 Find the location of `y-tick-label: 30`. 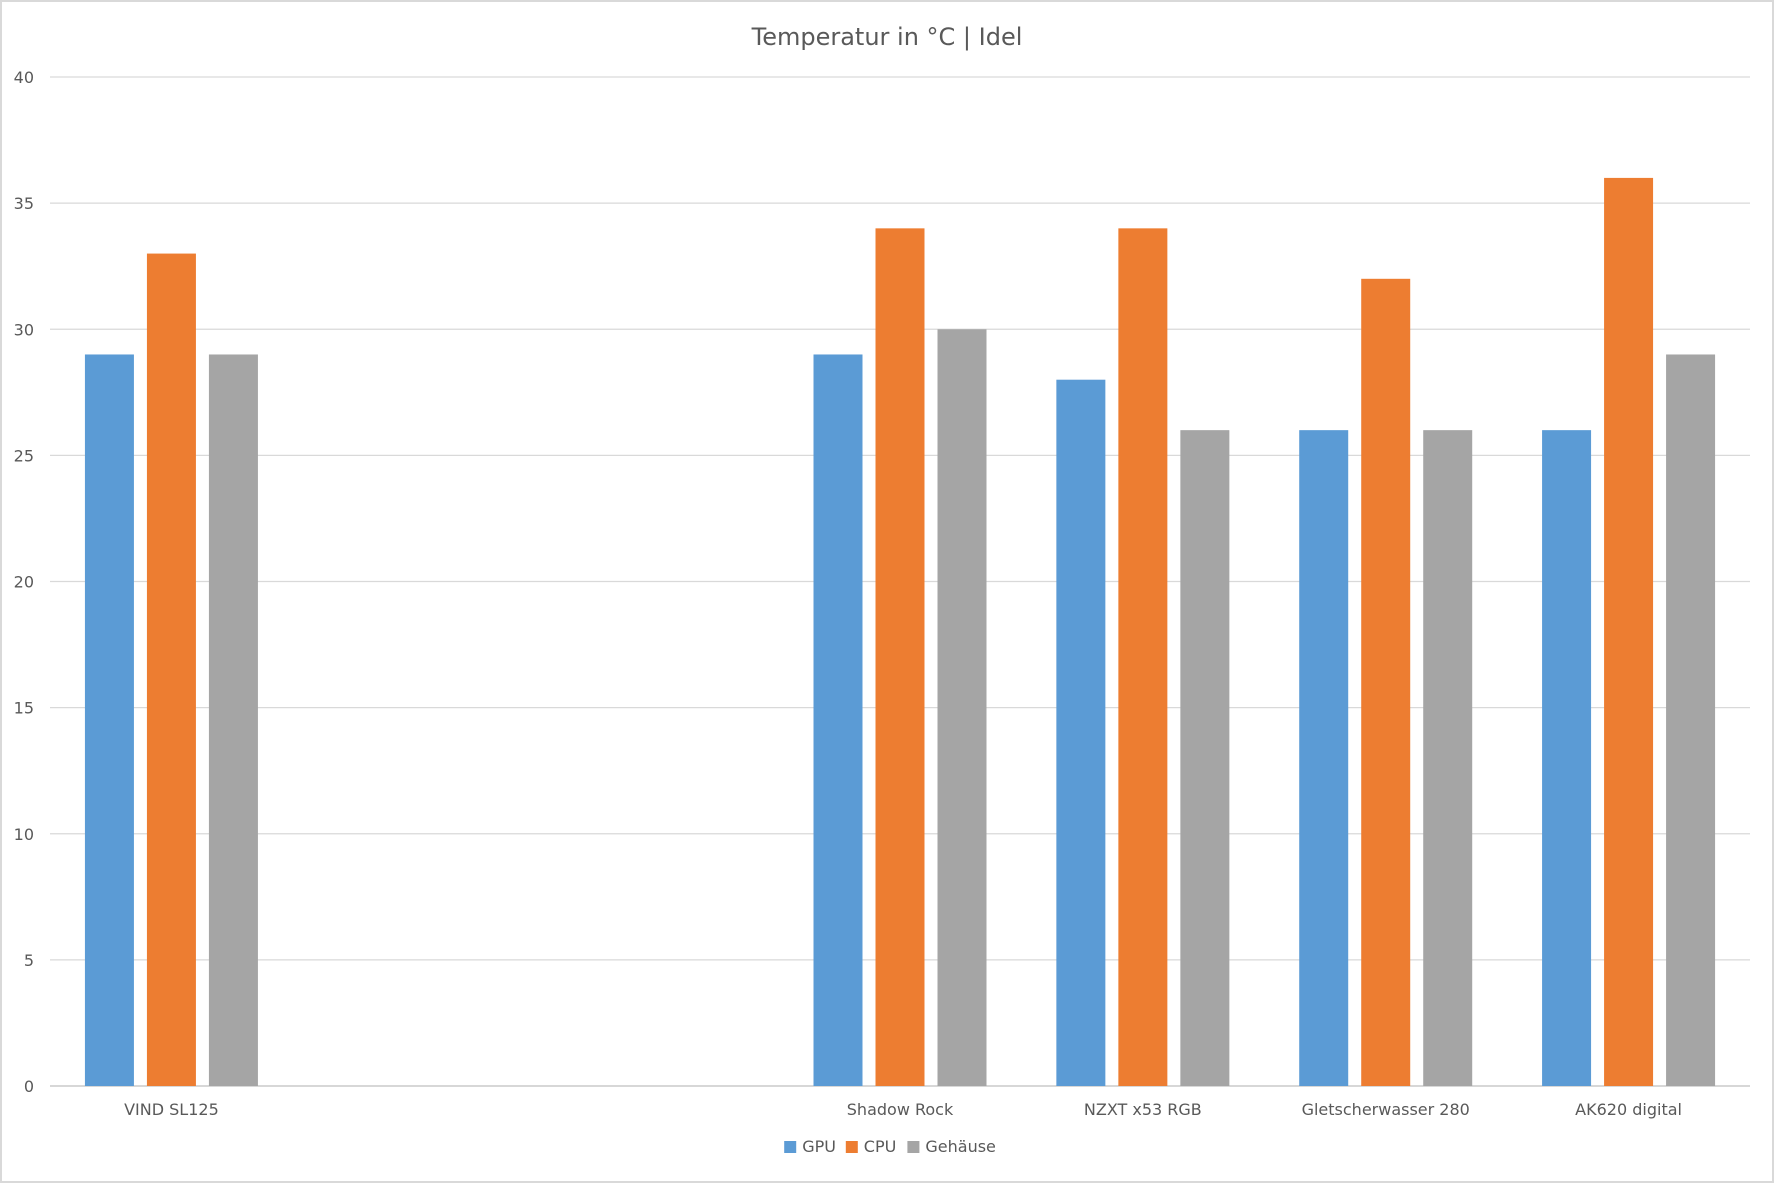

y-tick-label: 30 is located at coordinates (24, 329).